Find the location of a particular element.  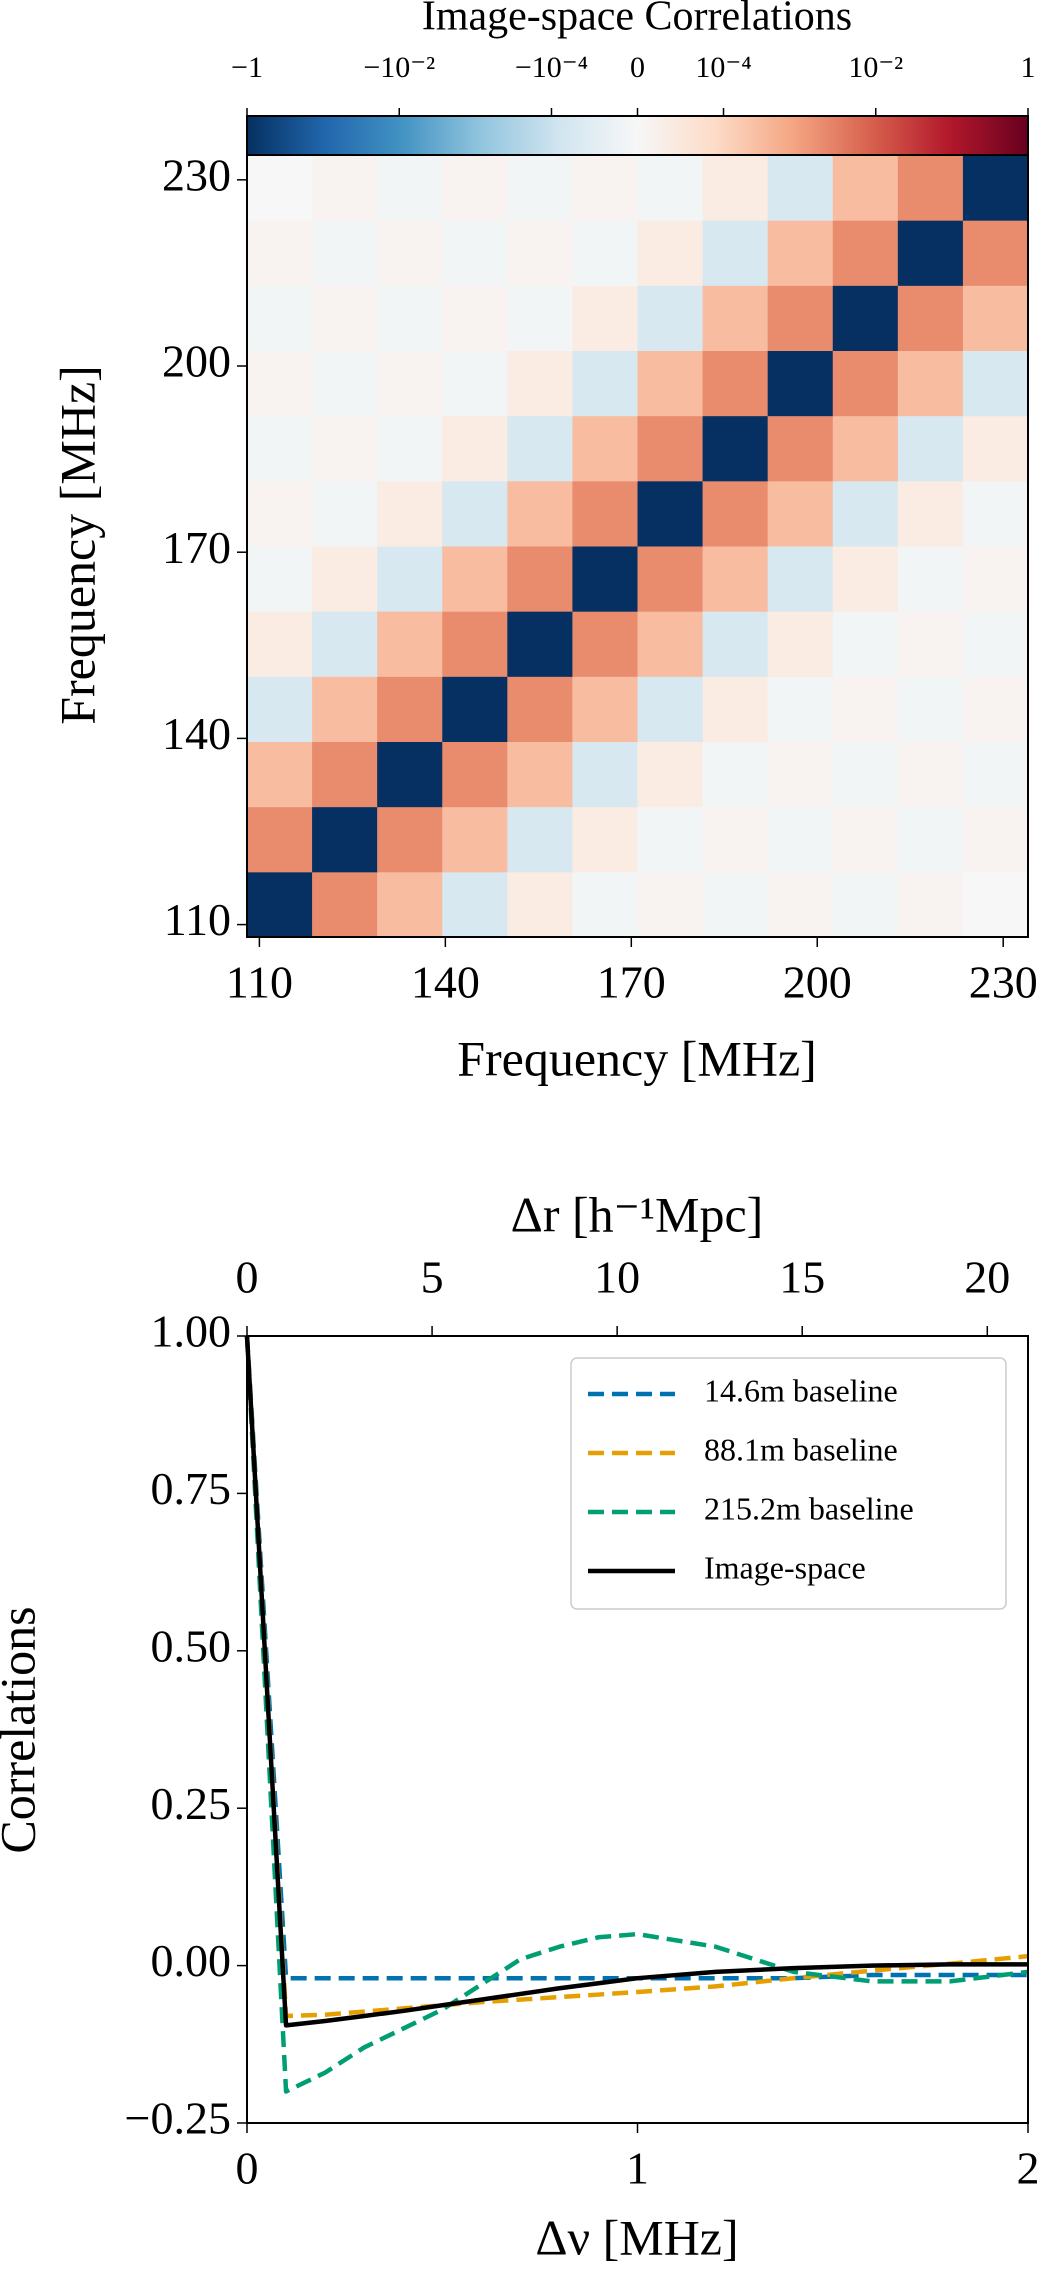

top-tick-label: 15 is located at coordinates (802, 1277).